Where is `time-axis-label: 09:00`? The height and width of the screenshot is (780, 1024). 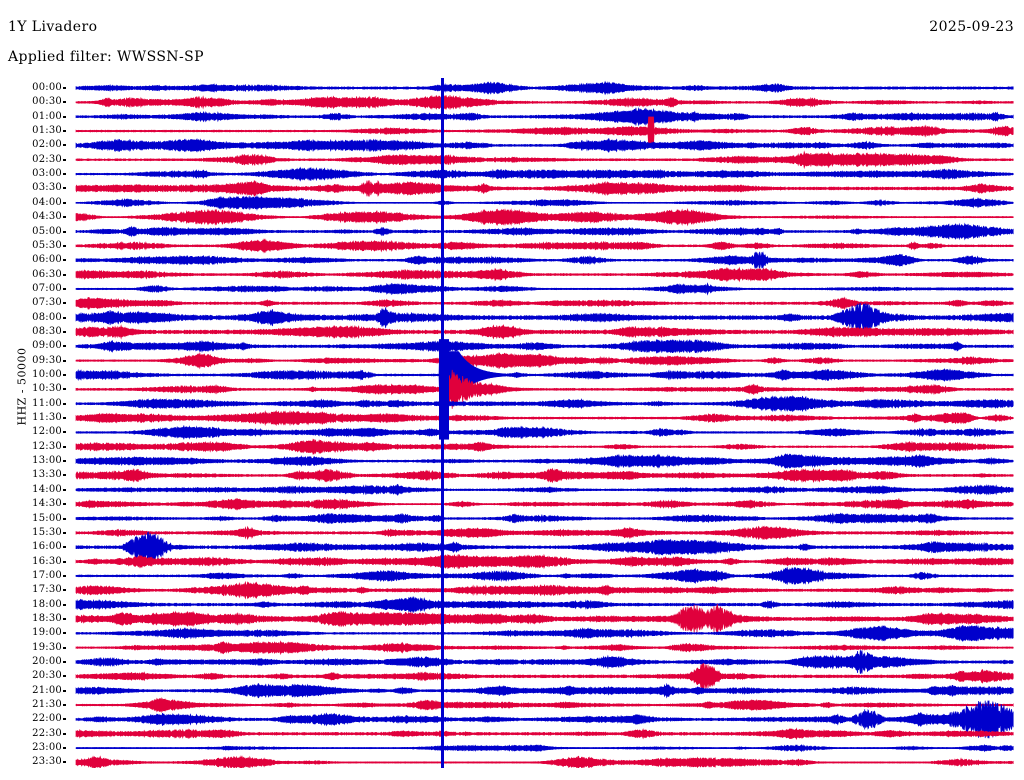
time-axis-label: 09:00 is located at coordinates (47, 346).